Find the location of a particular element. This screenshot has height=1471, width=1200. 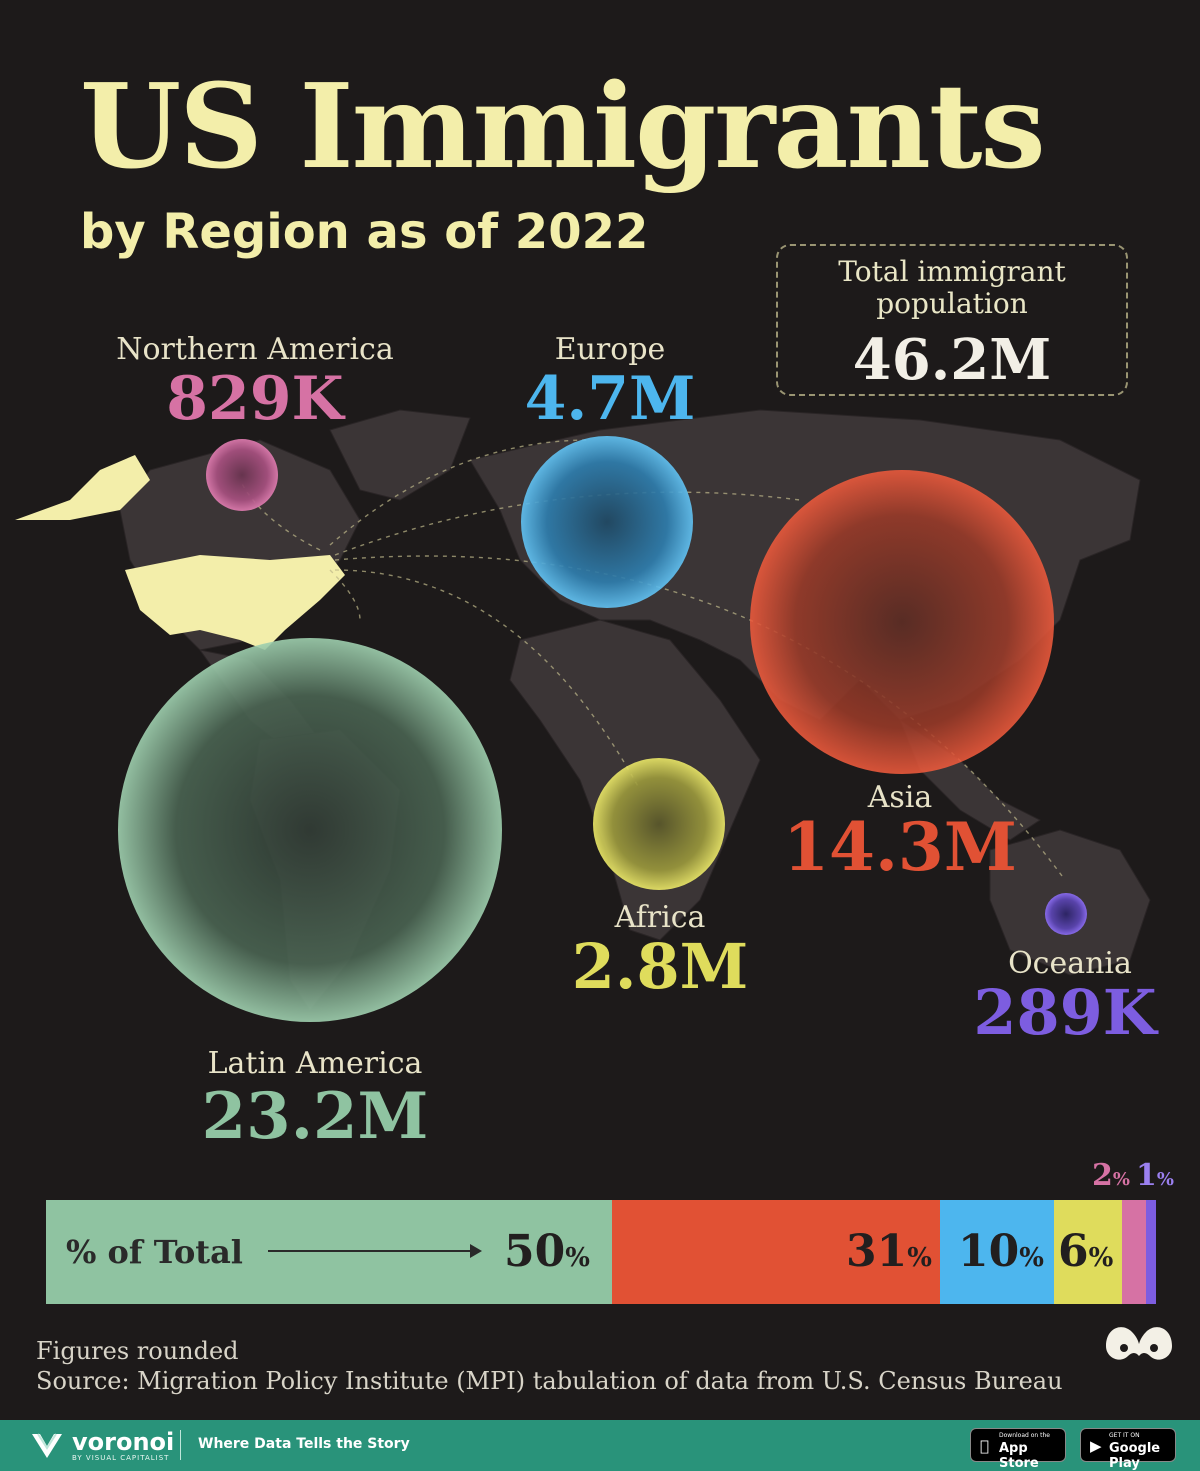

google-play-small-label: GET IT ON is located at coordinates (1124, 1435).